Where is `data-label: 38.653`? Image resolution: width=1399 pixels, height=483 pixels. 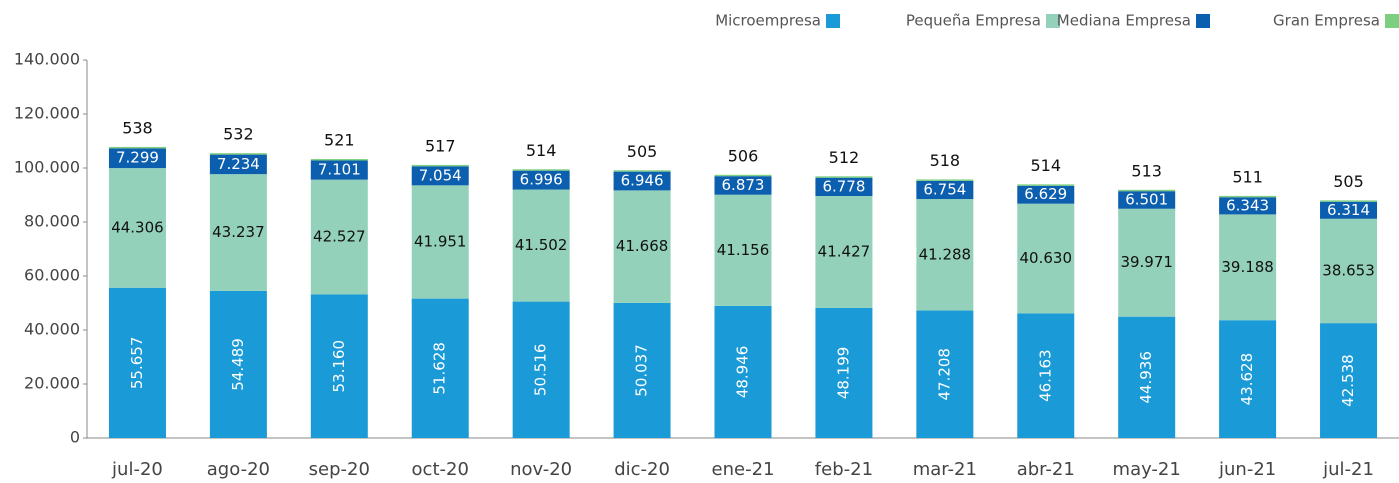 data-label: 38.653 is located at coordinates (1348, 270).